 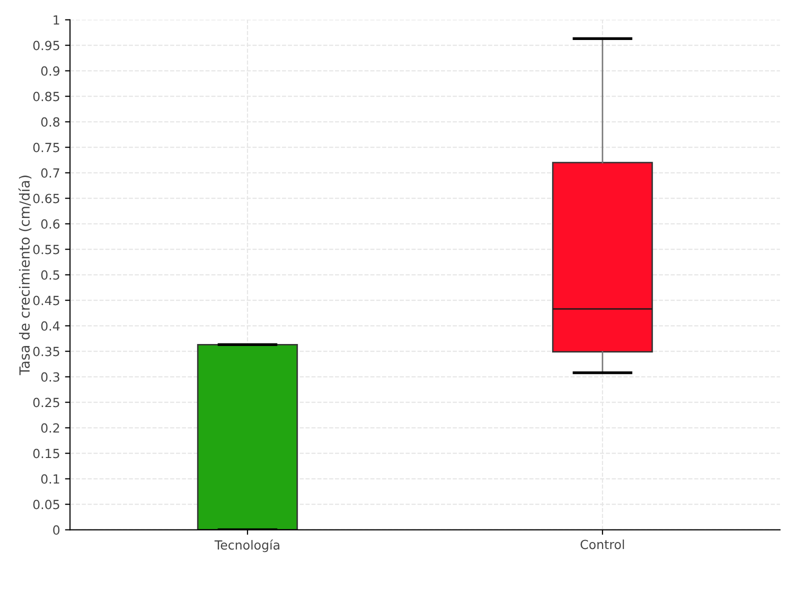 I want to click on y-tick-label: 0.65, so click(x=46, y=199).